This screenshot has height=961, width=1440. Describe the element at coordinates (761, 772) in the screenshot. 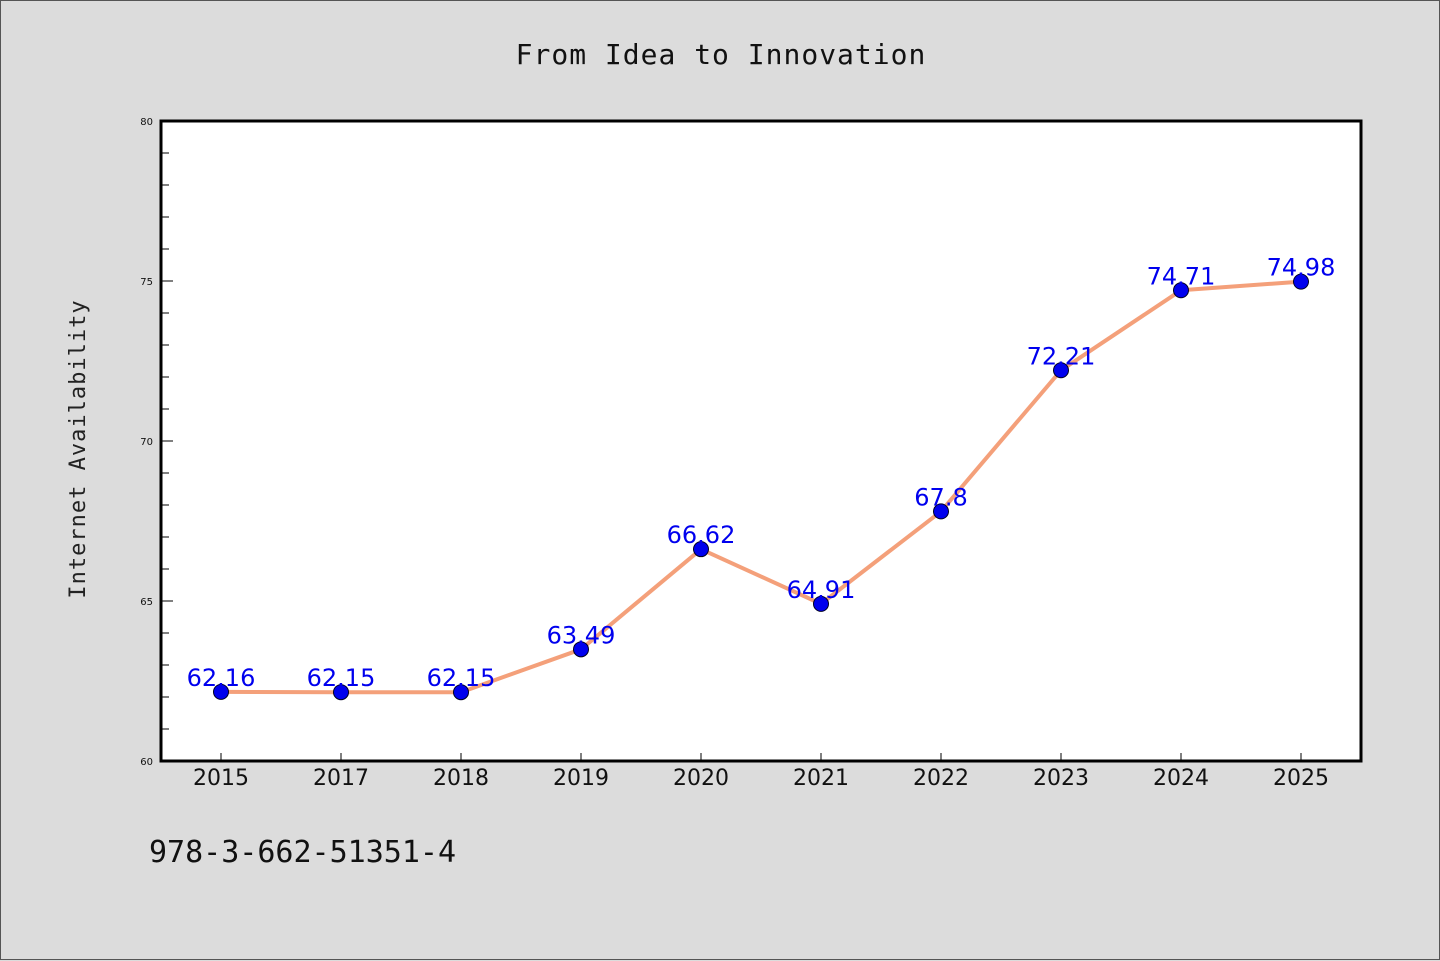

I see `x-axis-ticks: 2015 2017 2018 2019 2020 2021 2022 2023 2024 2025` at that location.